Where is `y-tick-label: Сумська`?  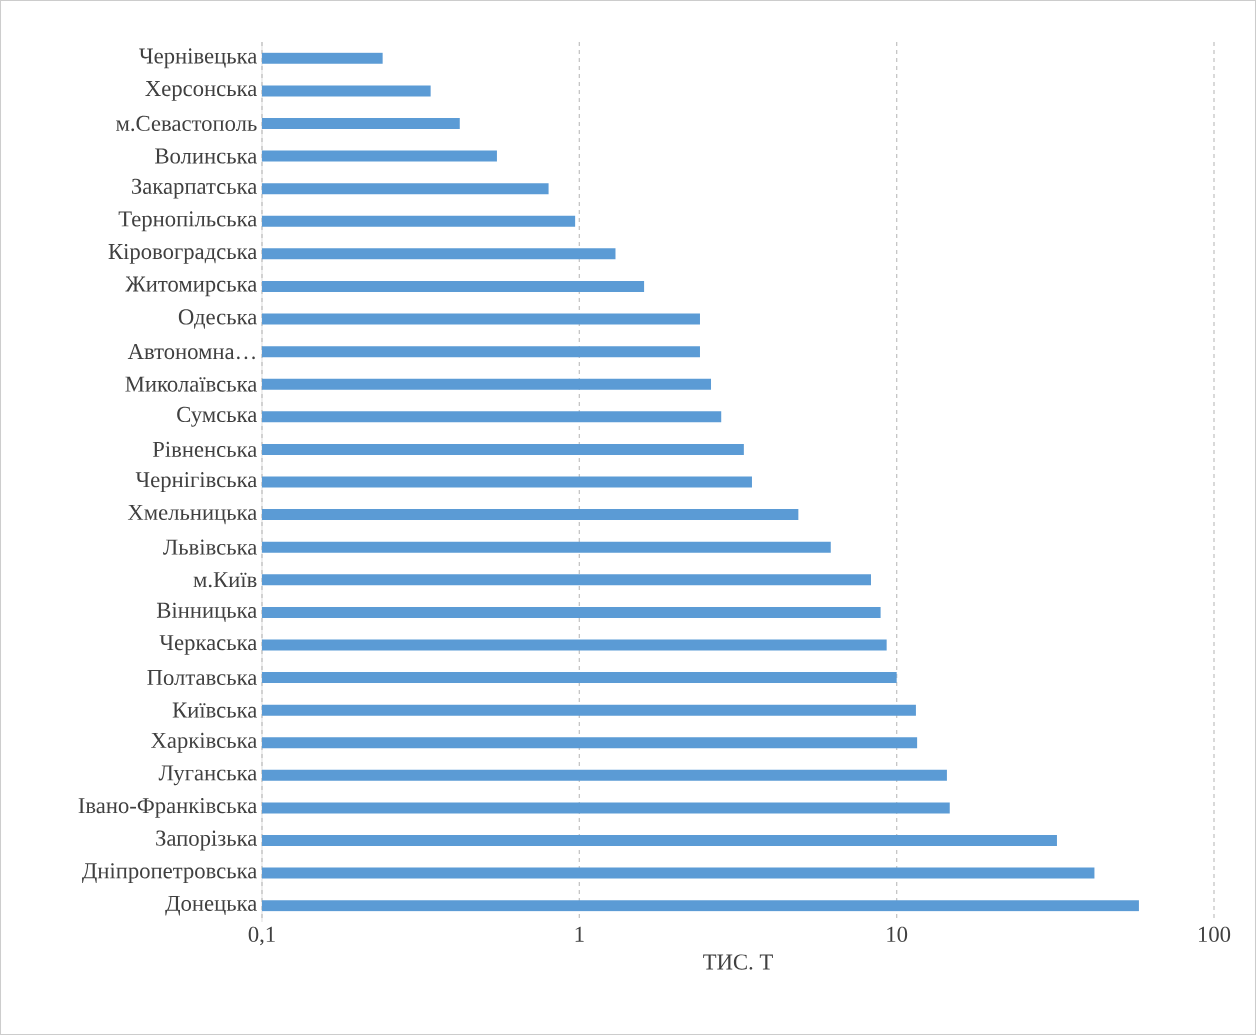
y-tick-label: Сумська is located at coordinates (217, 416).